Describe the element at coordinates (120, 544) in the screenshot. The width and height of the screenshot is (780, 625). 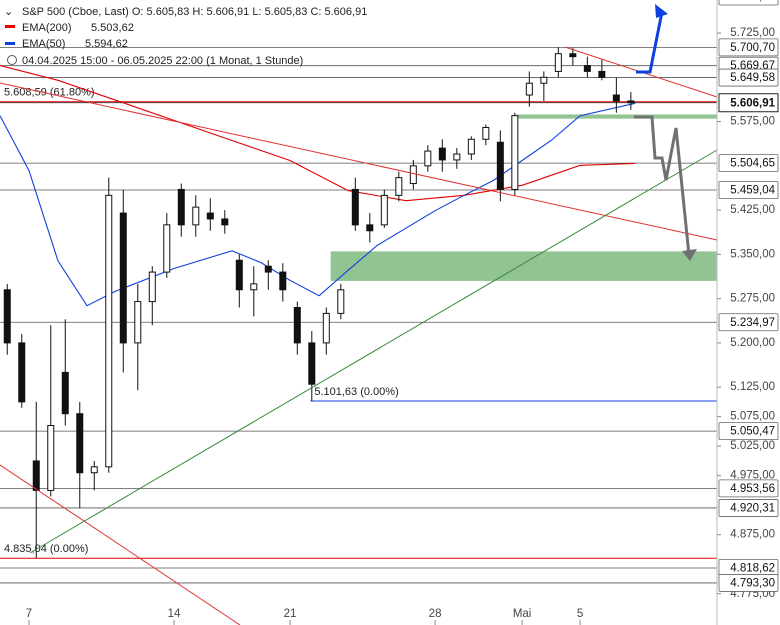
I see `trend-line` at that location.